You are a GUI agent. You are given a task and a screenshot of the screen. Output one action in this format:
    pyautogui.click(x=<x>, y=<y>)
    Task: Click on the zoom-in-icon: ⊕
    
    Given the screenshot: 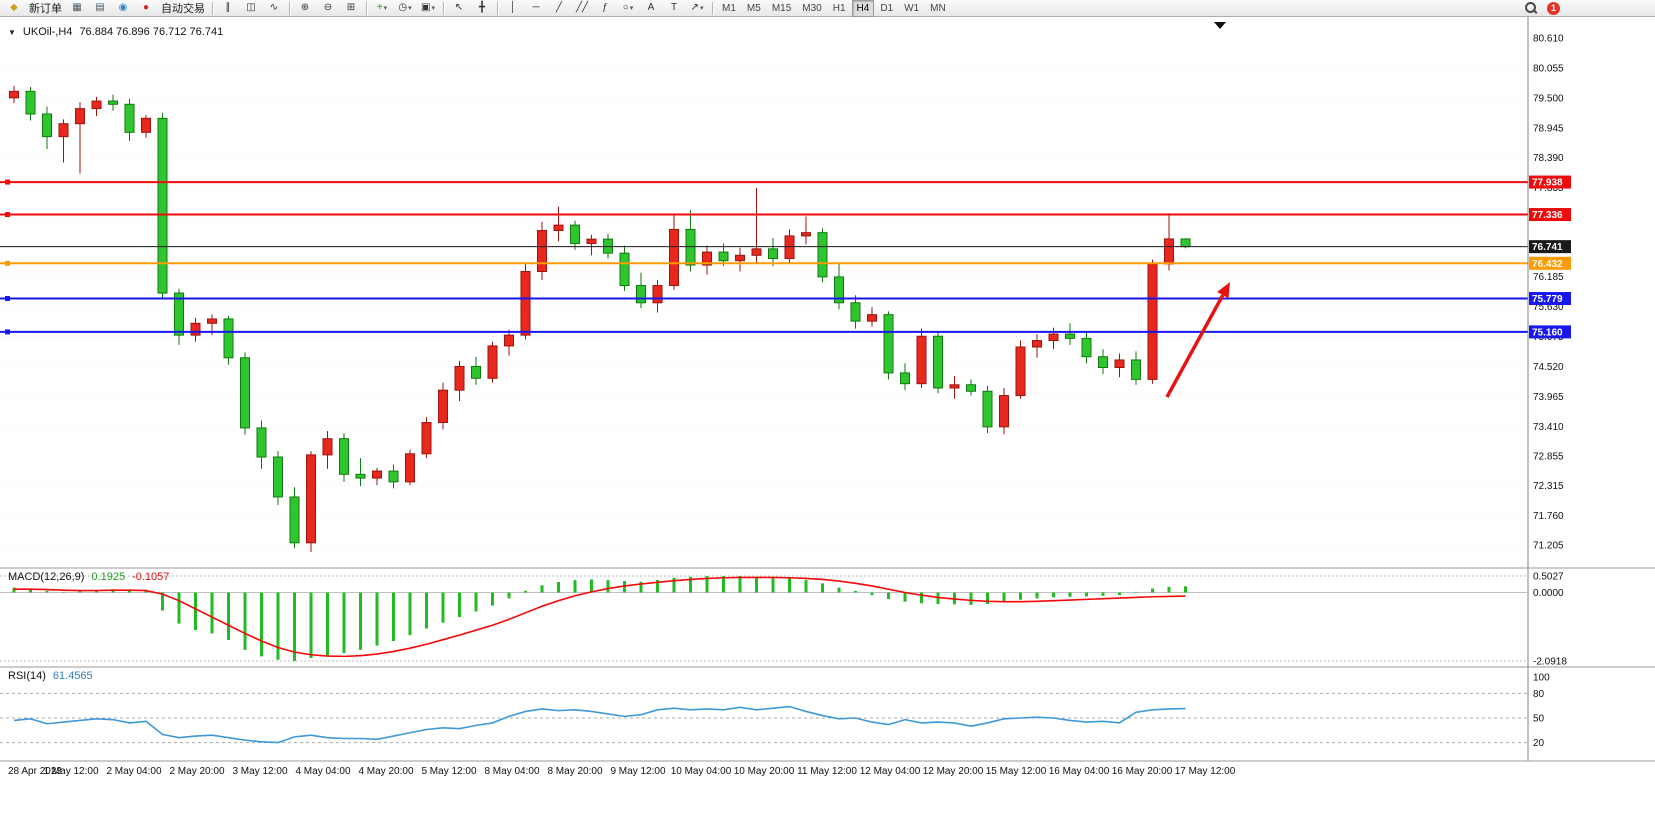 What is the action you would take?
    pyautogui.click(x=305, y=7)
    